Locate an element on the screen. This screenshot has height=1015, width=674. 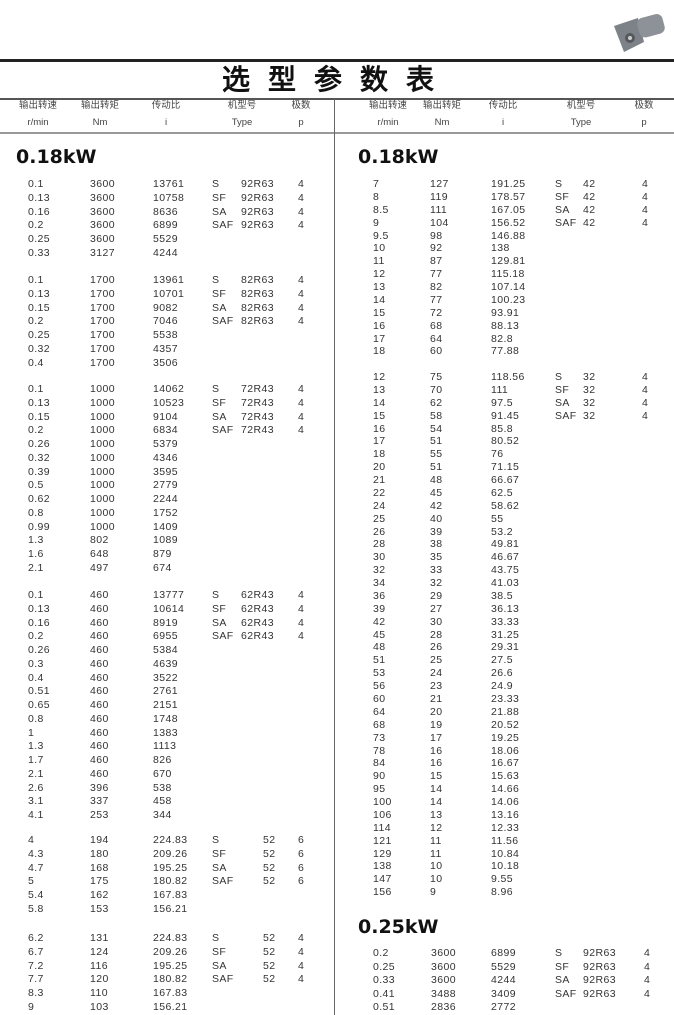
ratio-cell: 2761 is located at coordinates (165, 691).